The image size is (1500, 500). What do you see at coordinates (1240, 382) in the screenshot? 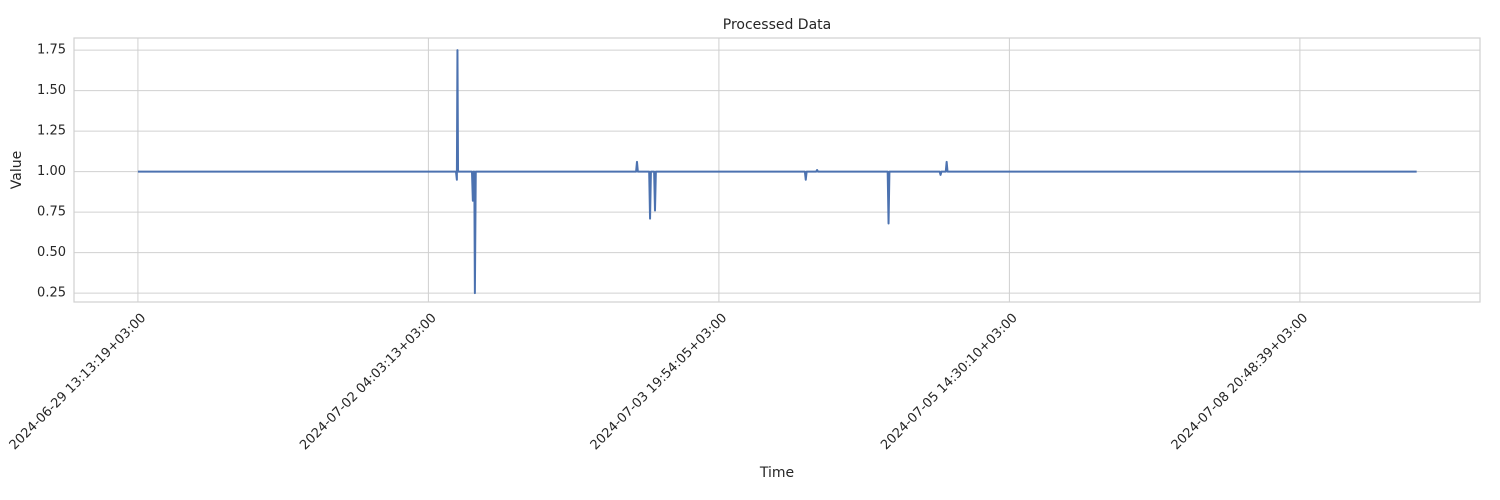
I see `x-tick-label: 2024-07-08 20:48:39+03:00` at bounding box center [1240, 382].